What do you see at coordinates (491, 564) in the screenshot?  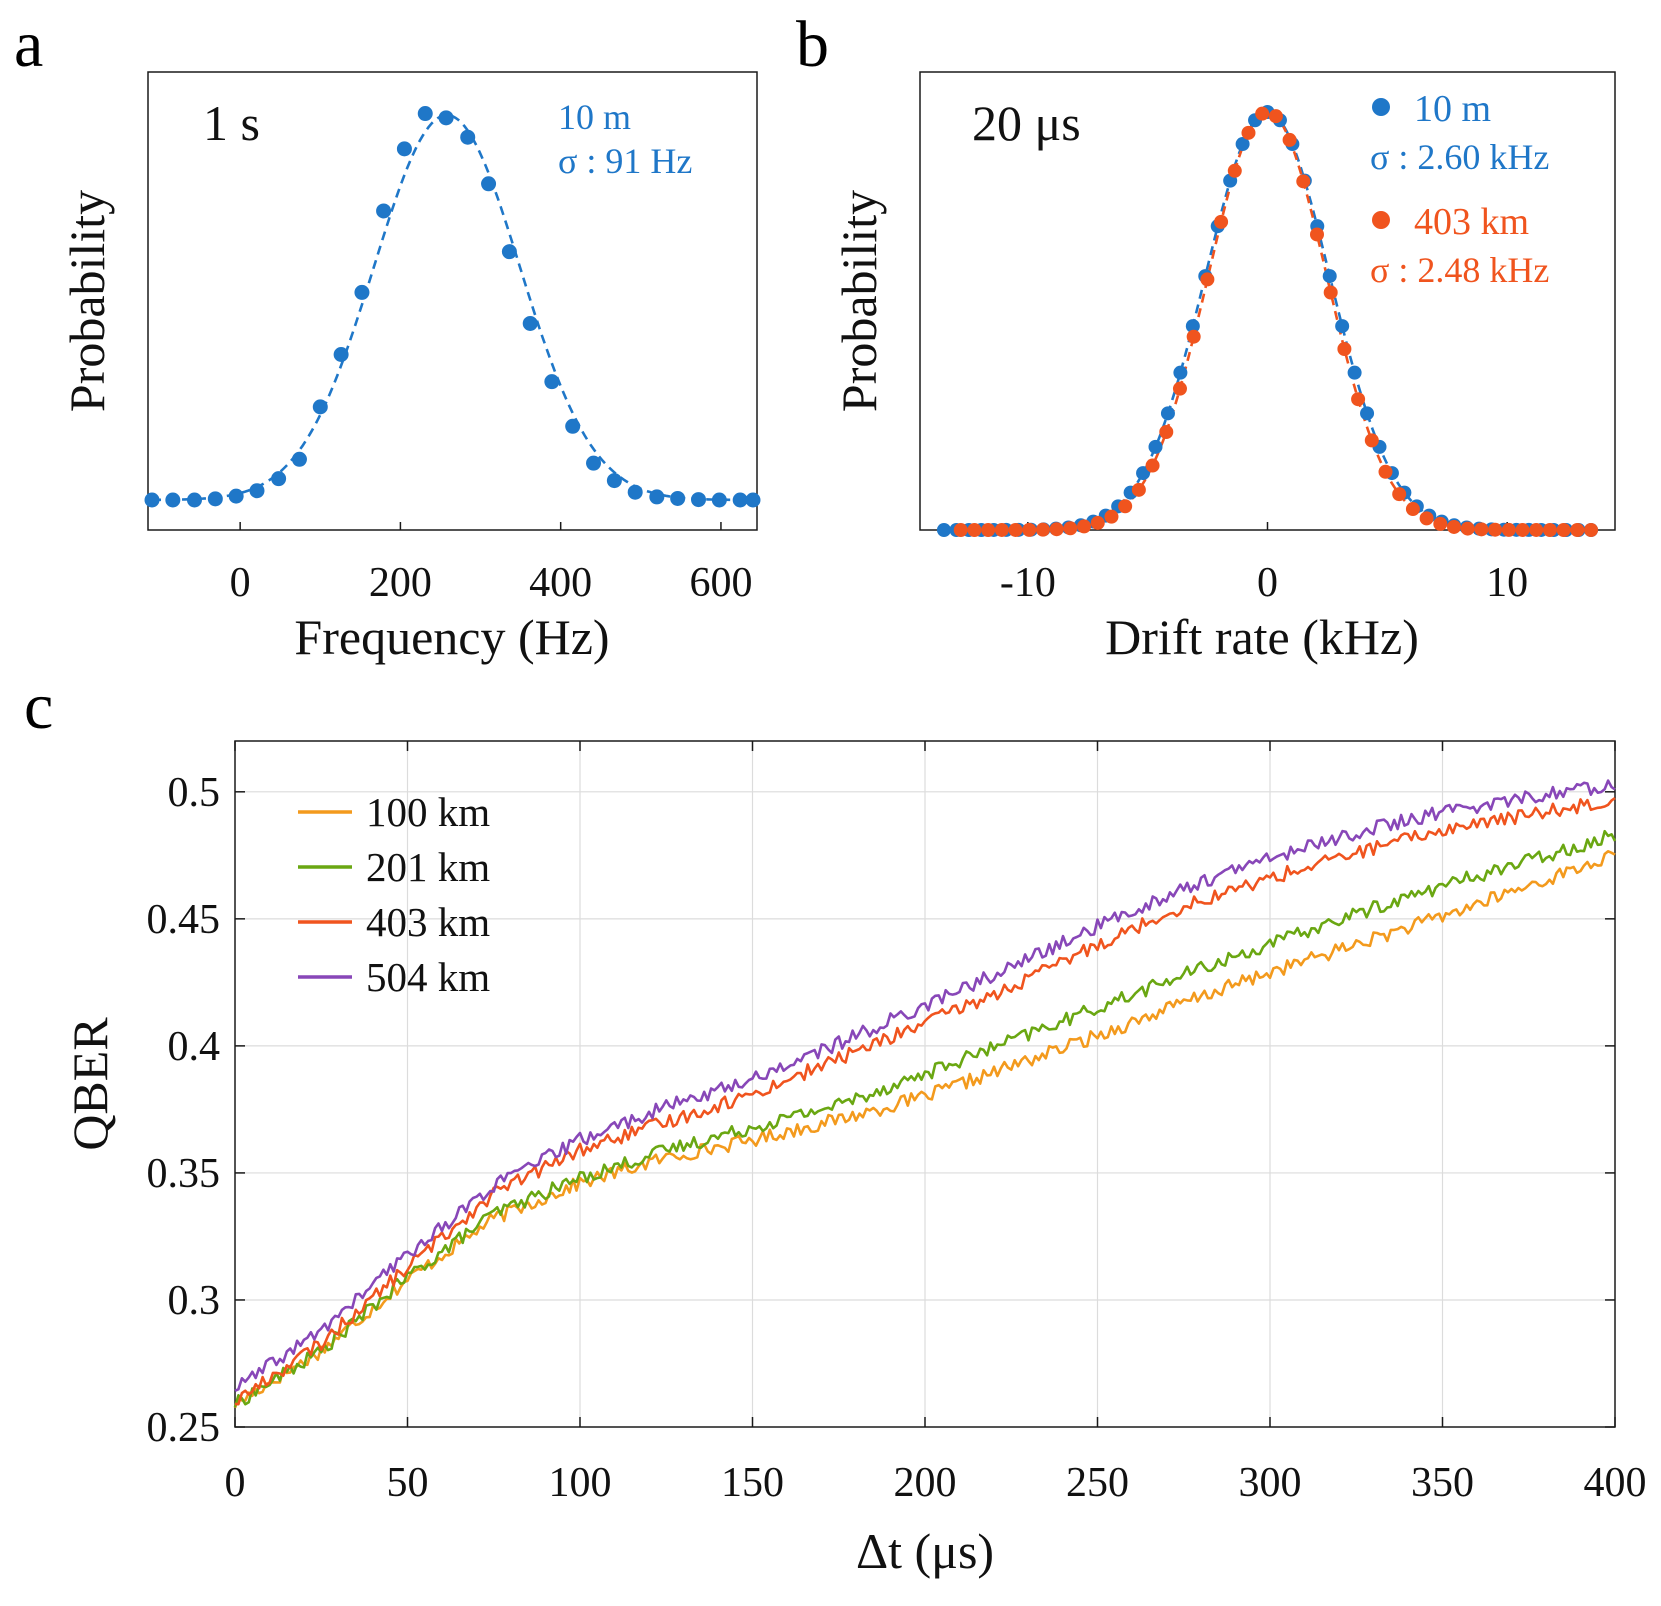 I see `chart-a-ticks: 0 200 400 600` at bounding box center [491, 564].